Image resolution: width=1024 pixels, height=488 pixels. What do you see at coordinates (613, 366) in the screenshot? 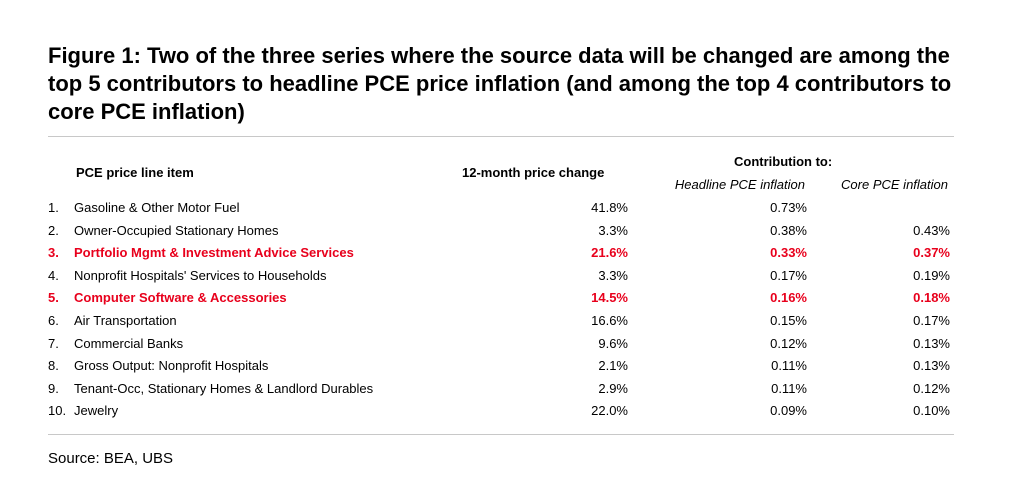
I see `row-price-change: 2.1%` at bounding box center [613, 366].